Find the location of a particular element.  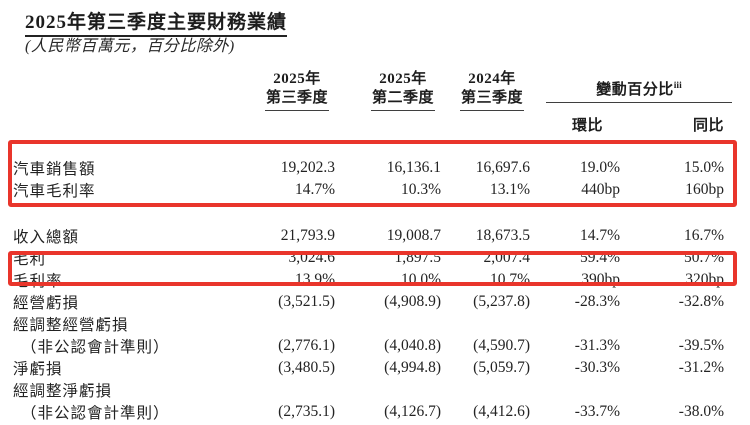

page-subtitle: (人民幣百萬元，百分比除外) is located at coordinates (130, 46).